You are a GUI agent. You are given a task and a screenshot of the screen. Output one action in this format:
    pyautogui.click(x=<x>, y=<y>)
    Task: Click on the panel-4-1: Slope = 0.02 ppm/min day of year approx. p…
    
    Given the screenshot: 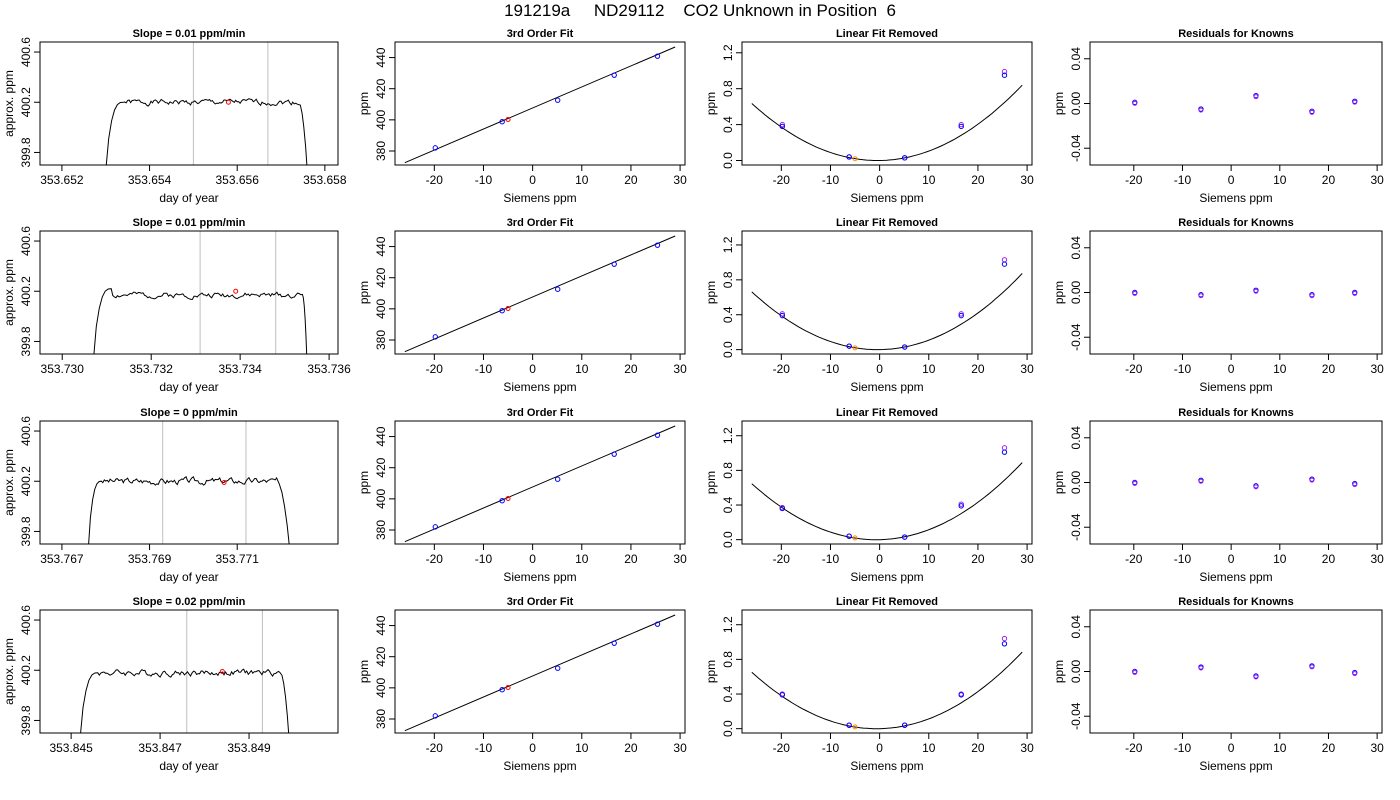 What is the action you would take?
    pyautogui.click(x=170, y=684)
    